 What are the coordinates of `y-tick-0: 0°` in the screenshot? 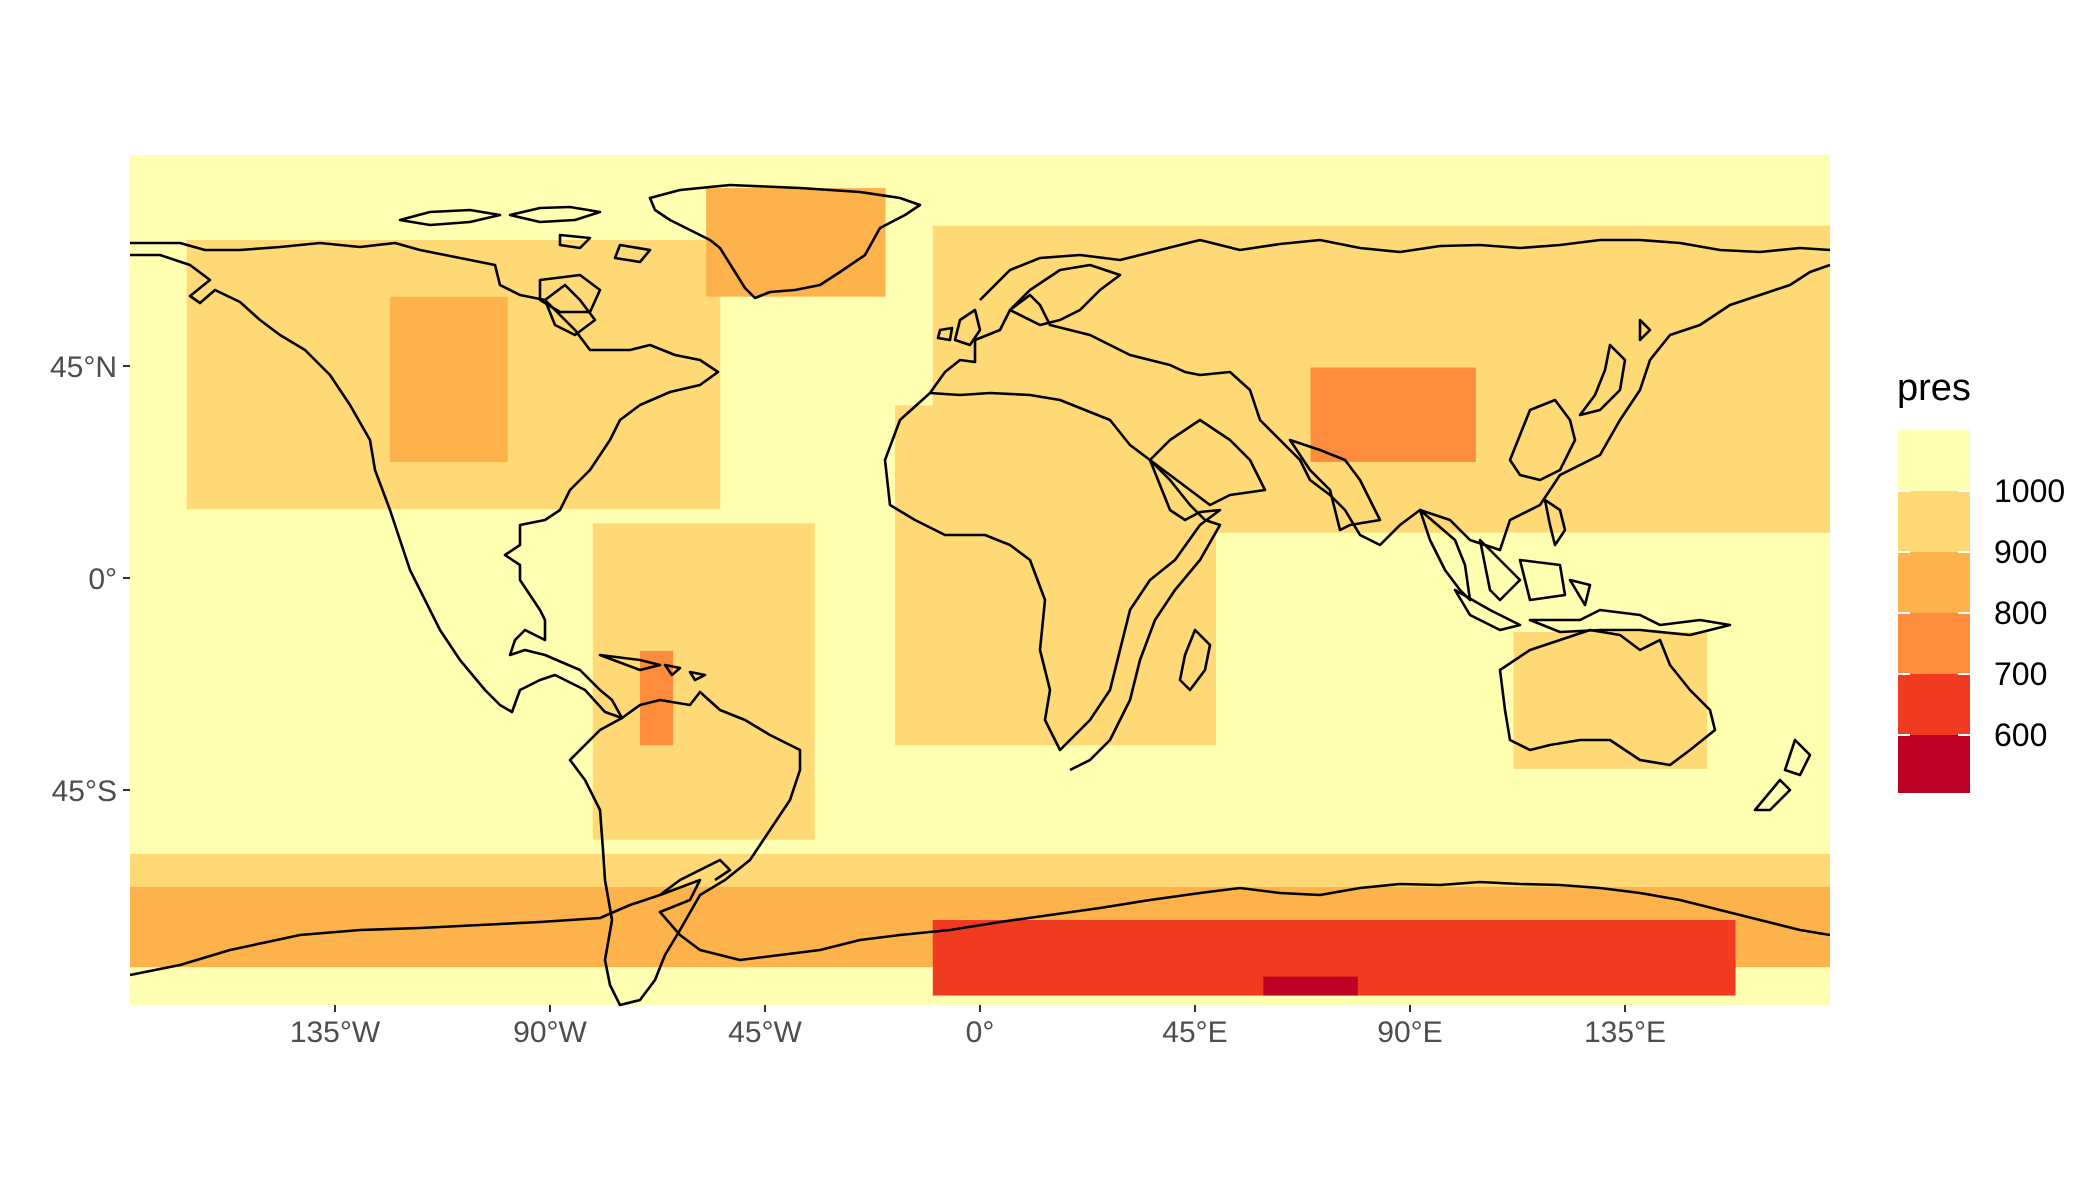 It's located at (109, 579).